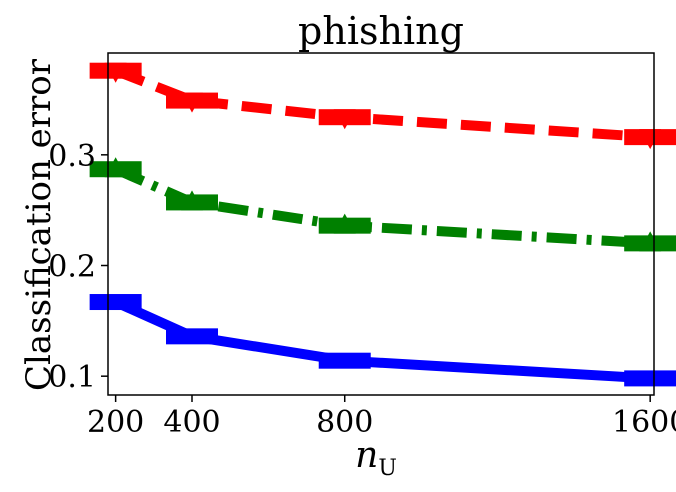 The width and height of the screenshot is (676, 492). I want to click on x-axis-label-subscript: U, so click(387, 468).